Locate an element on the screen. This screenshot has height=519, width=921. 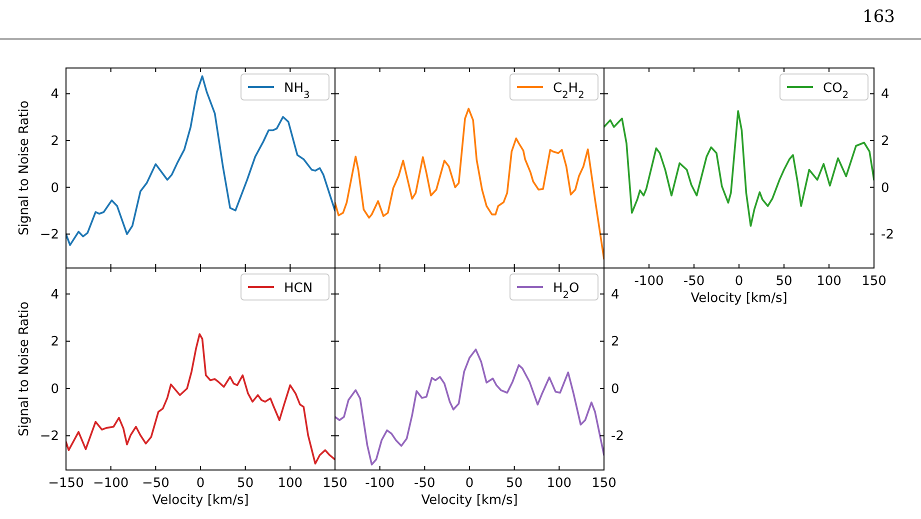
x-tick-label: −50 is located at coordinates (156, 483).